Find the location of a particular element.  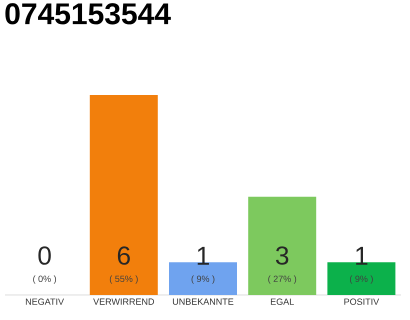

data-label: ( 55% ) is located at coordinates (124, 279).